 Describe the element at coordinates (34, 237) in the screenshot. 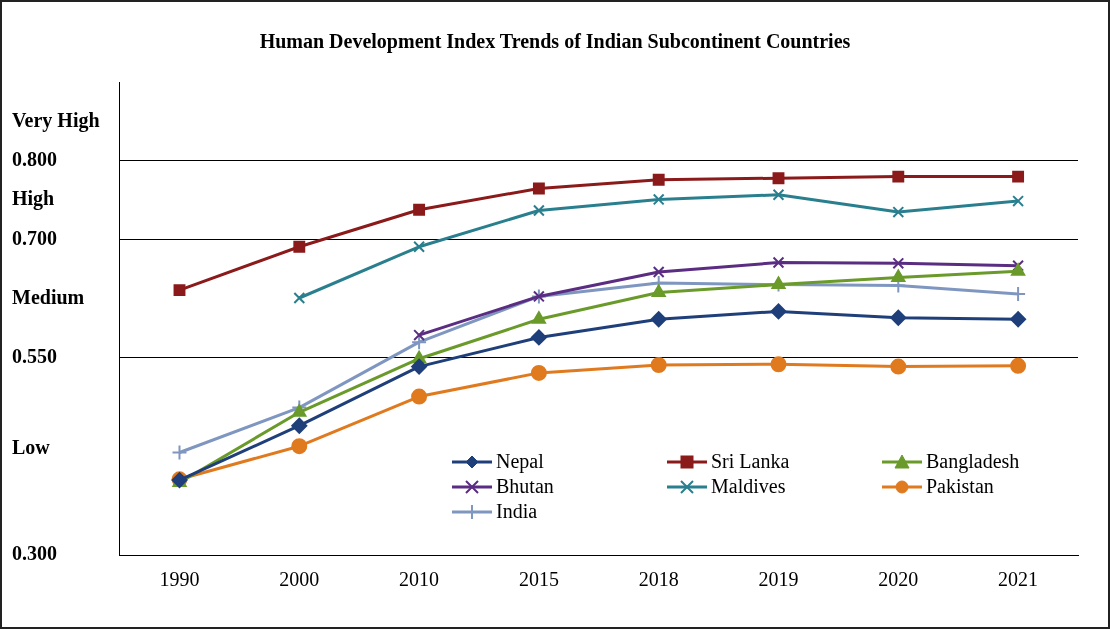

I see `y-tick-label: 0.700` at that location.